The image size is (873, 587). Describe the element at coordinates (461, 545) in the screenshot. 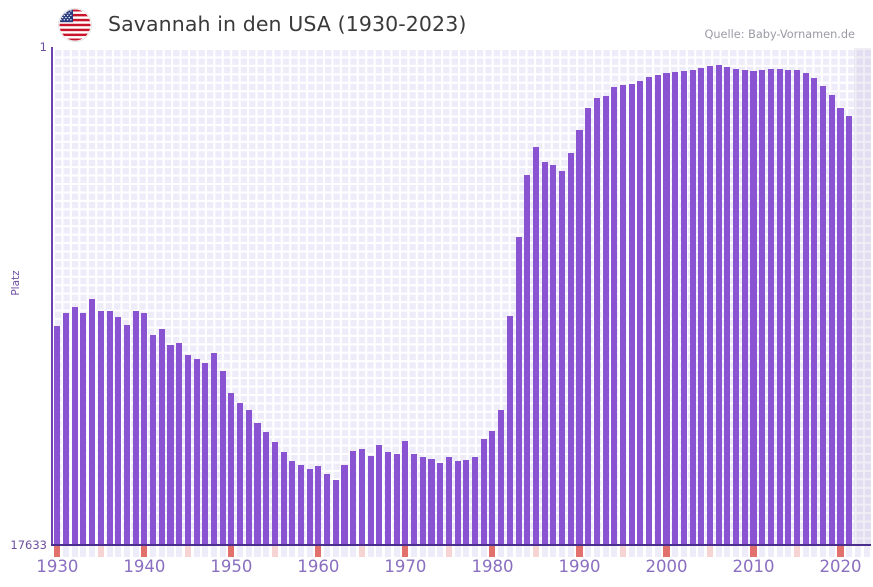

I see `x-axis-line` at that location.